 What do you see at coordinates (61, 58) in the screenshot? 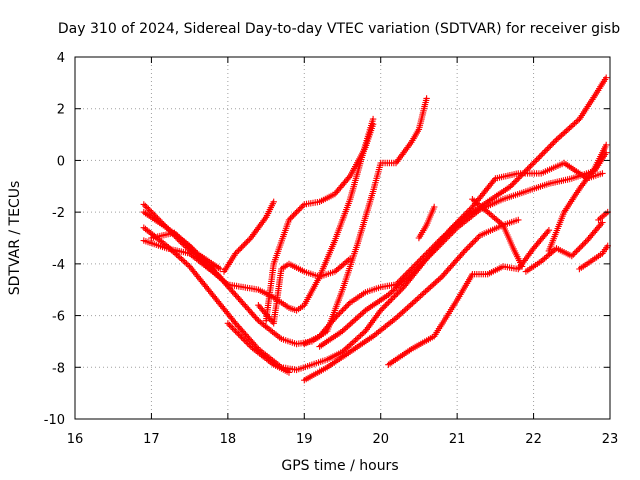
I see `y-tick-label: 4` at bounding box center [61, 58].